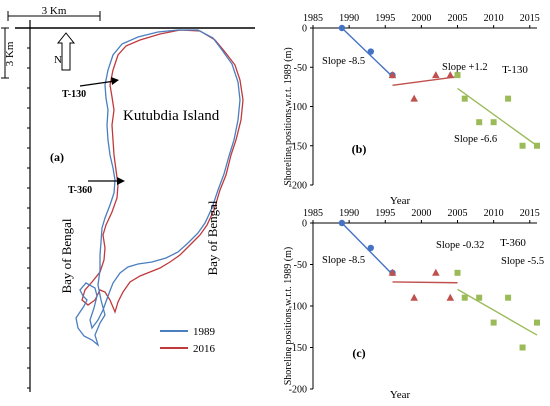  What do you see at coordinates (358, 353) in the screenshot?
I see `panel-label: (c)` at bounding box center [358, 353].